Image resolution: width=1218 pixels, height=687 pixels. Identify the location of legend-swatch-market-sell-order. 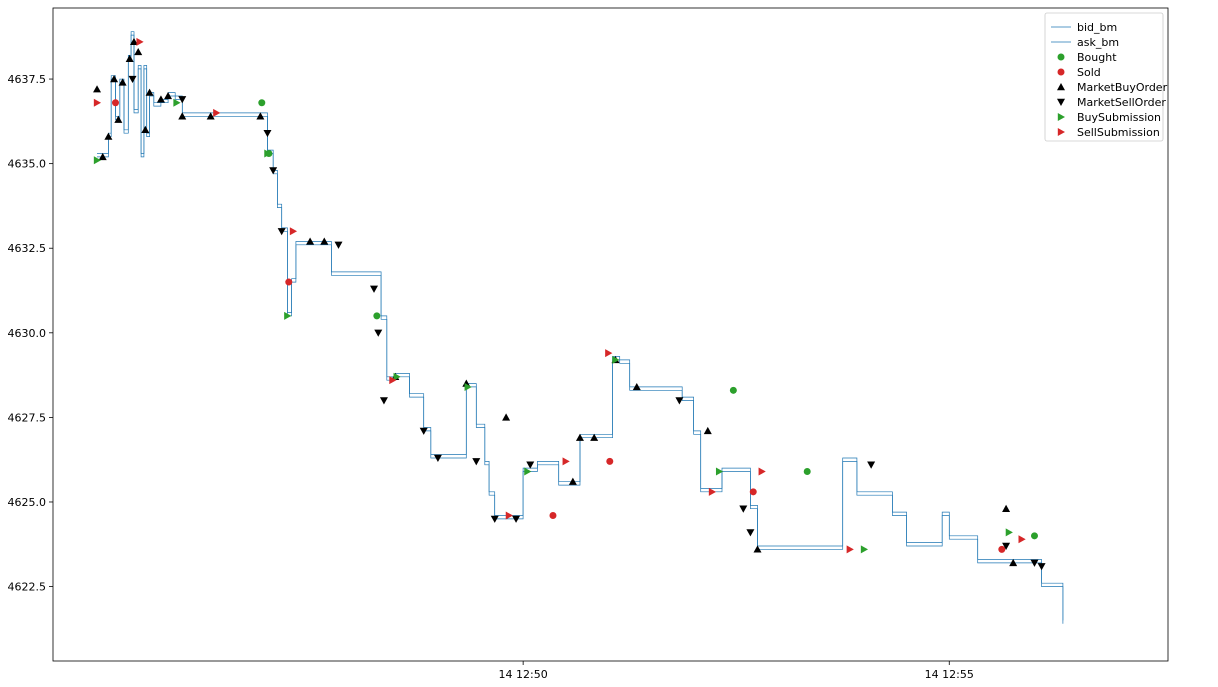
(1061, 102).